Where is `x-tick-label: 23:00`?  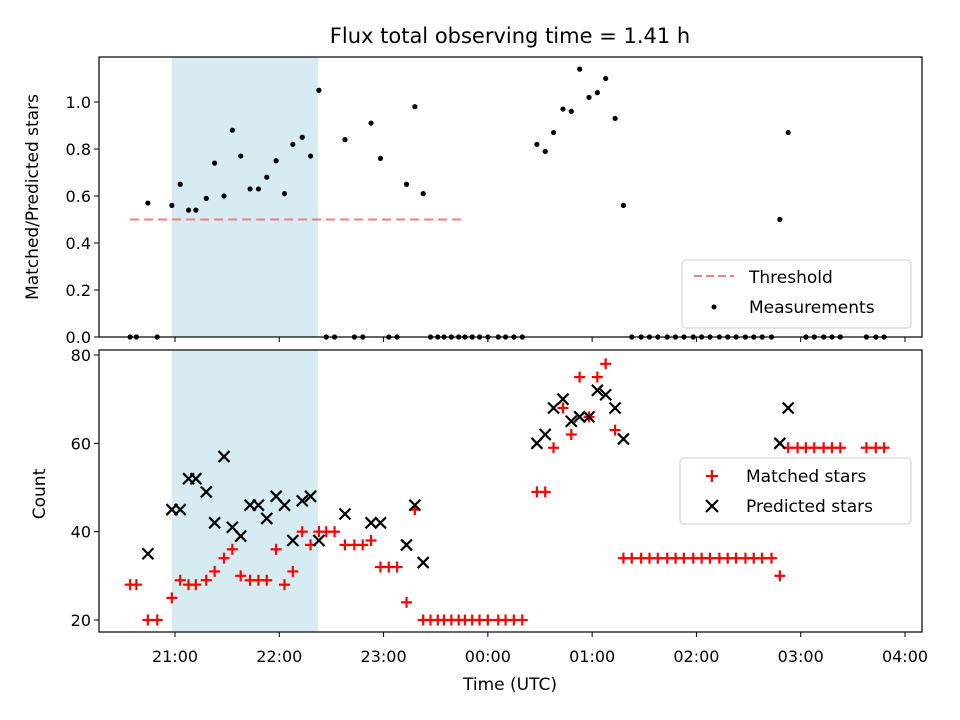
x-tick-label: 23:00 is located at coordinates (384, 656).